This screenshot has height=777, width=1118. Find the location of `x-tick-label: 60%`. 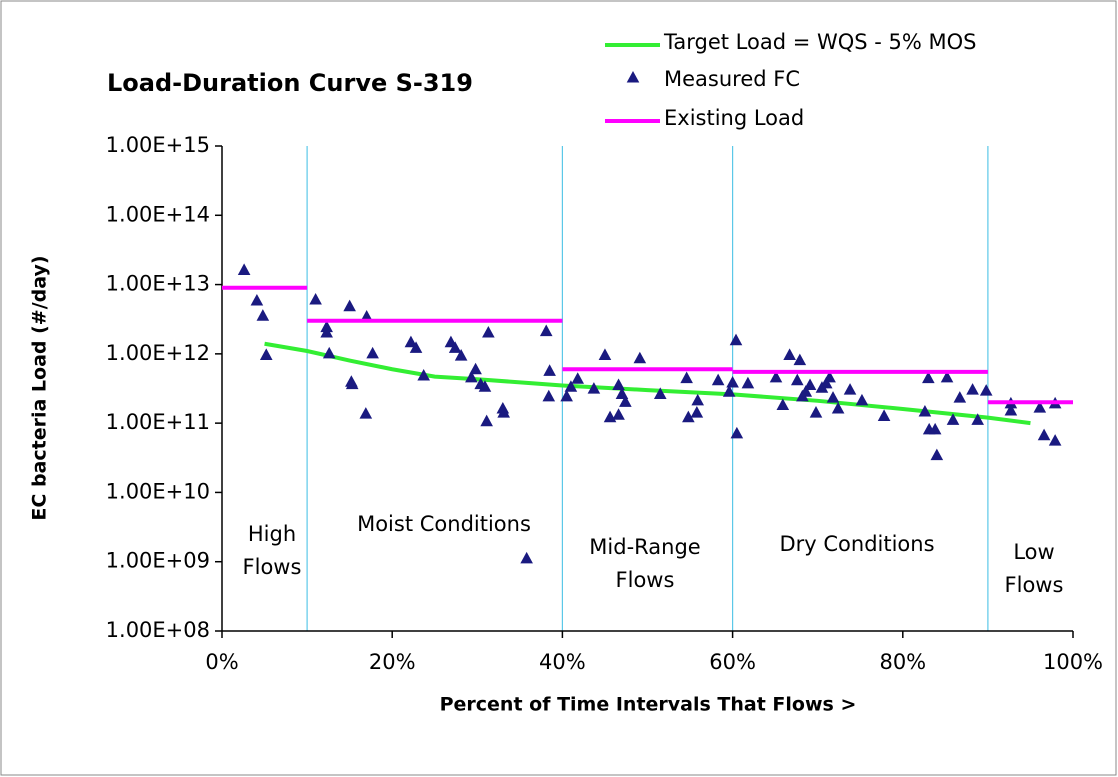

x-tick-label: 60% is located at coordinates (732, 662).